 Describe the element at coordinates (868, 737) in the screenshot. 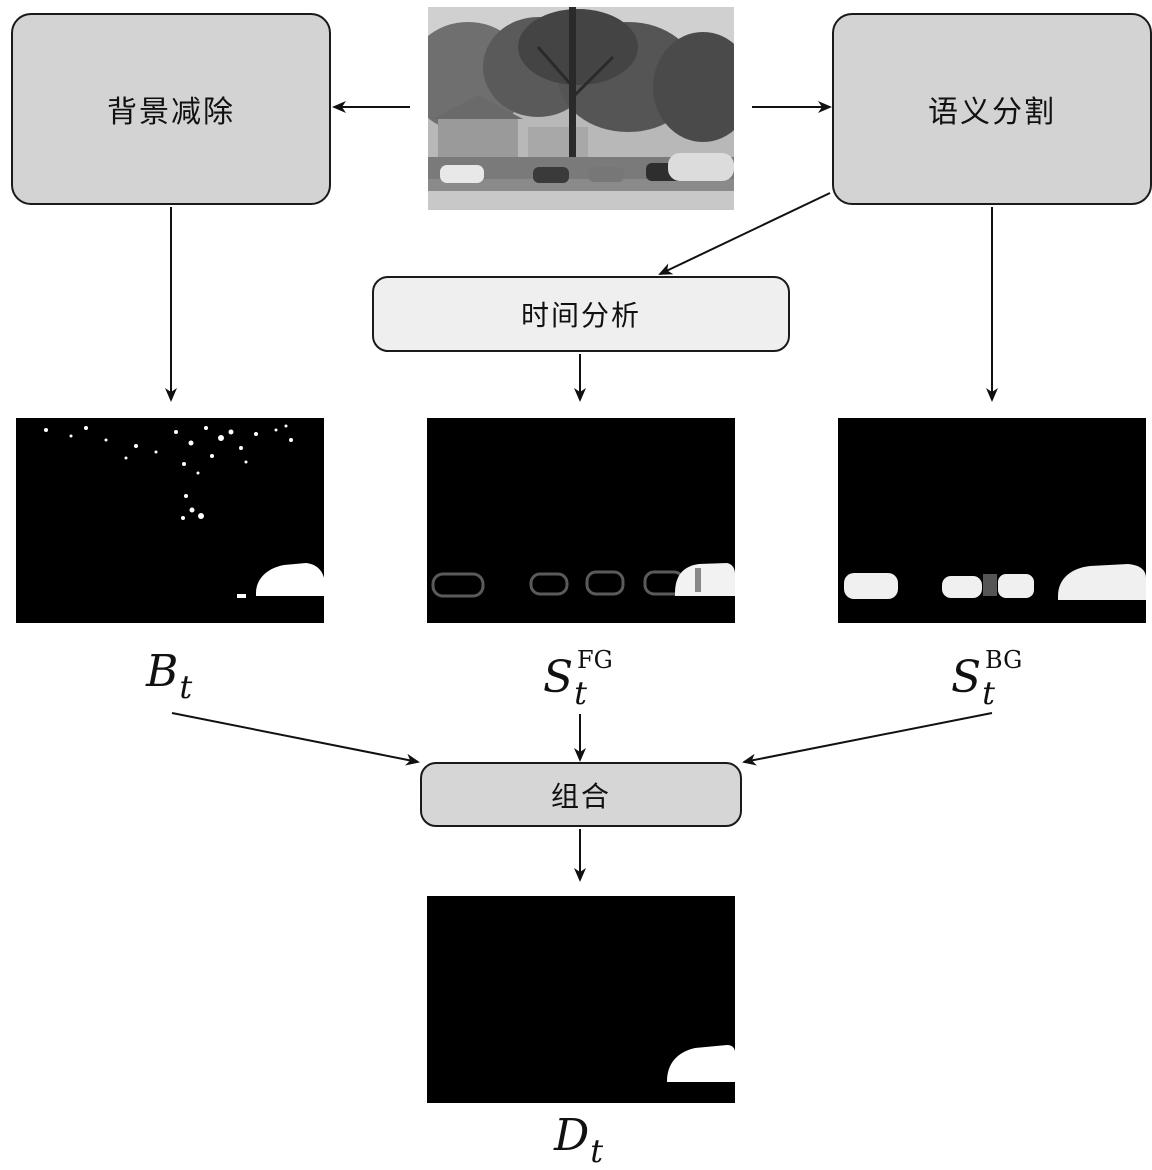

I see `arrow-sbg-to-combine` at that location.